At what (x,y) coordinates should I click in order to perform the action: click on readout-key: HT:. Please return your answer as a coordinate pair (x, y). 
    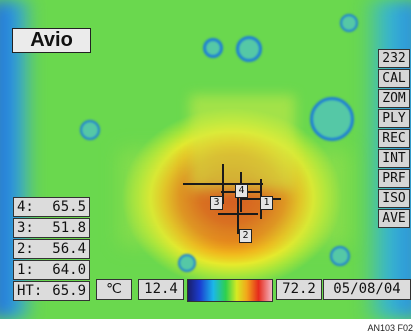
    Looking at the image, I should click on (30, 291).